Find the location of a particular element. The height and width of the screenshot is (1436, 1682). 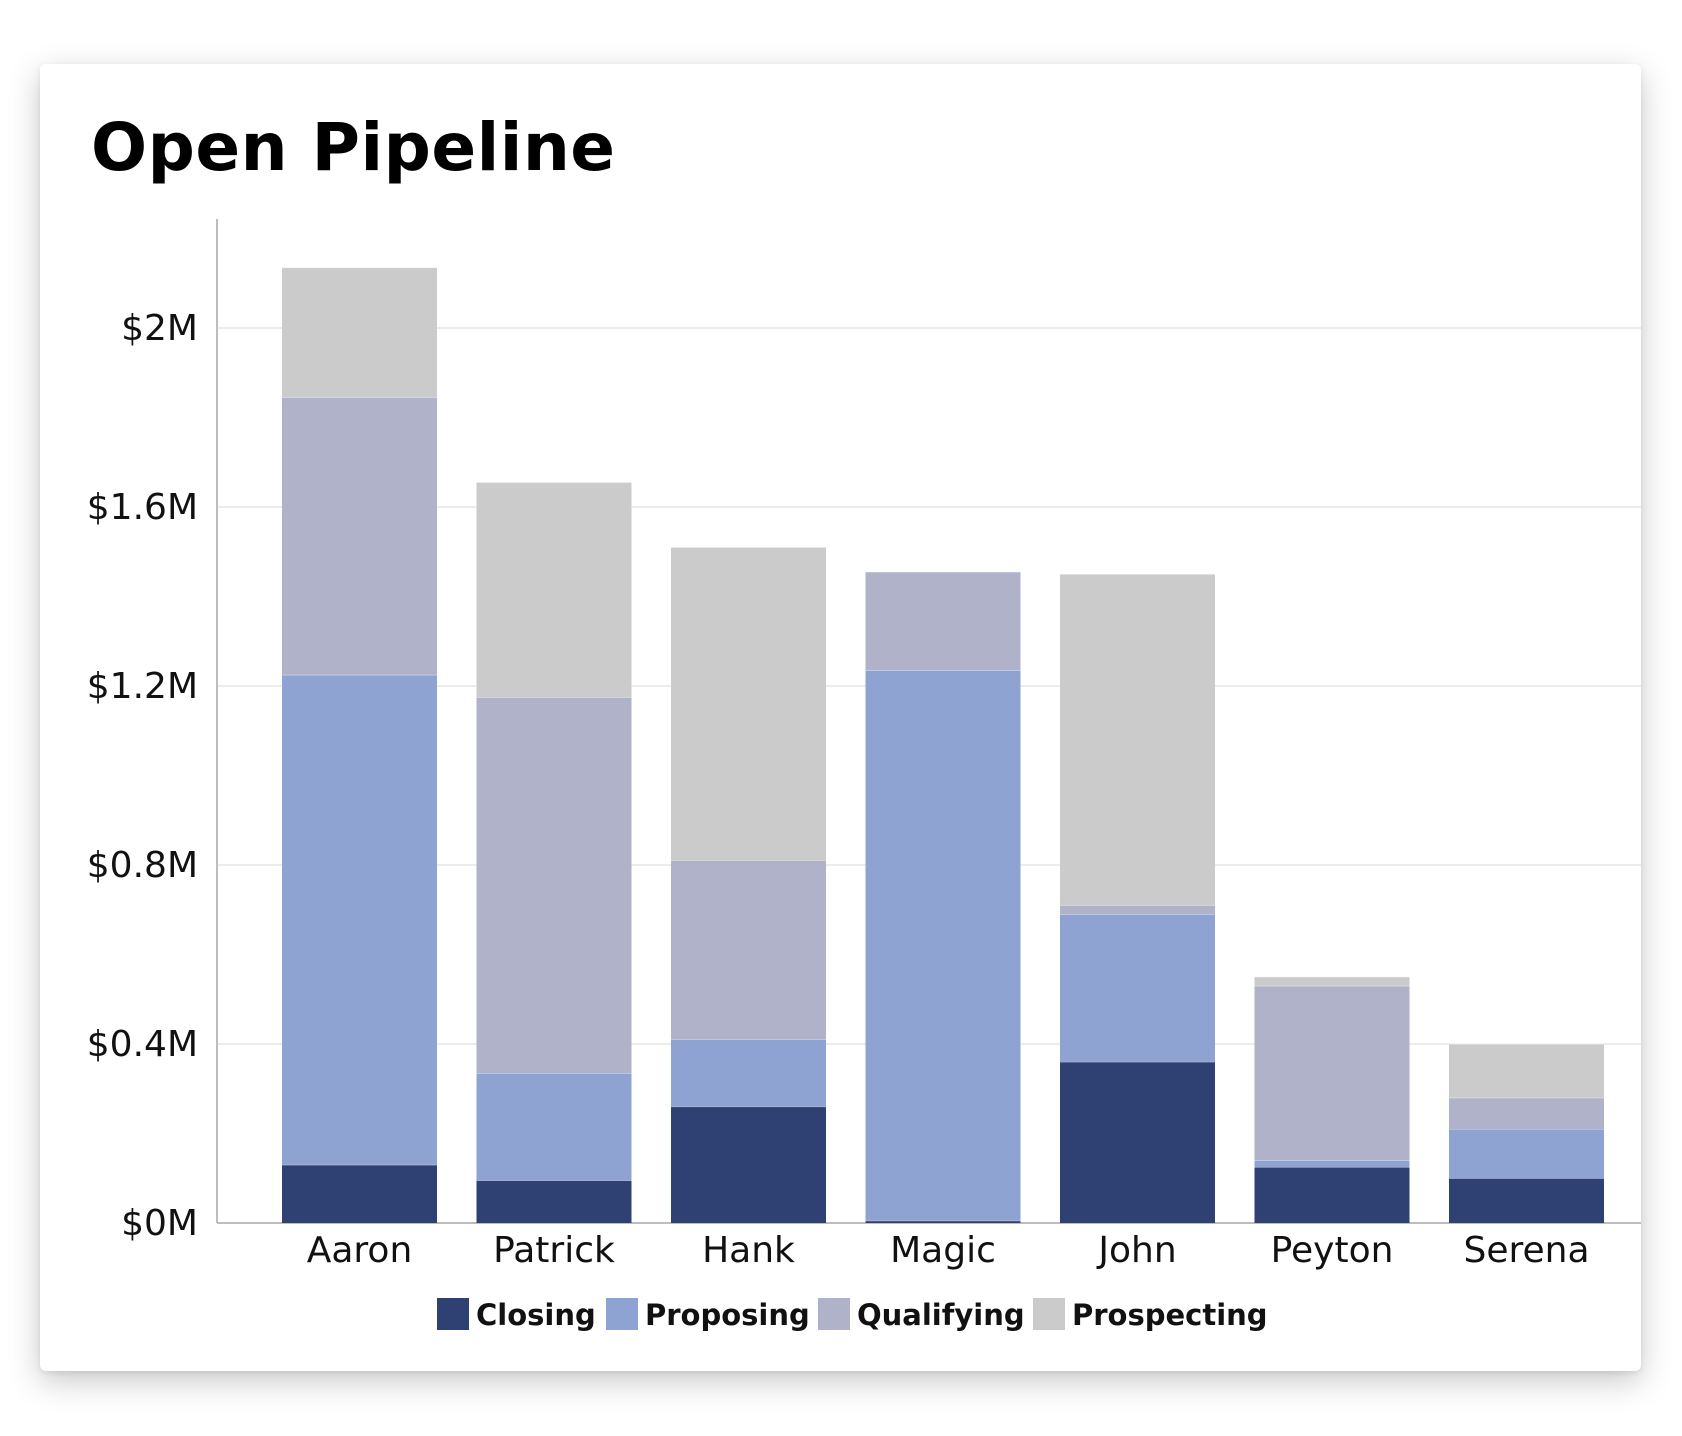

bar-segment-proposing-peyton is located at coordinates (1332, 1164).